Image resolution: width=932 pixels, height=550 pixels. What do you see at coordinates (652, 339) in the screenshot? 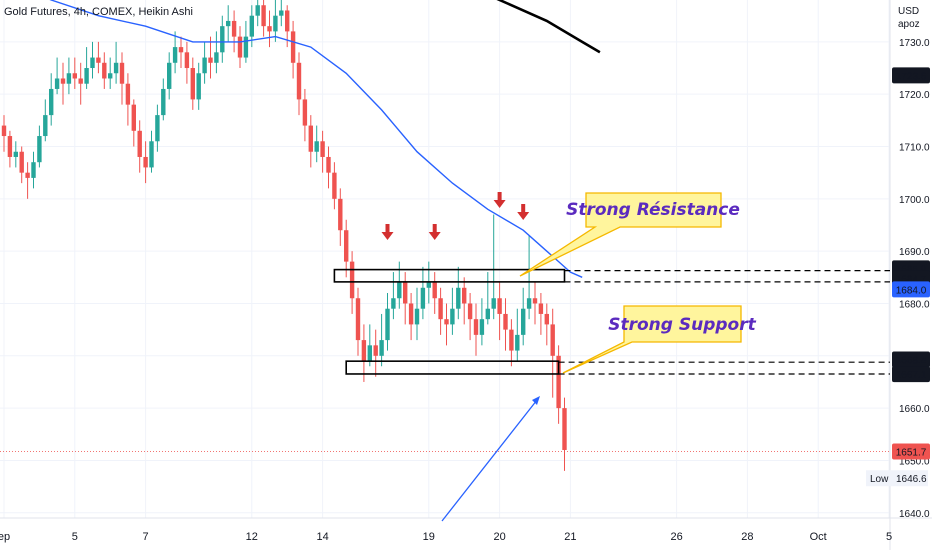
I see `support-callout-bubble` at bounding box center [652, 339].